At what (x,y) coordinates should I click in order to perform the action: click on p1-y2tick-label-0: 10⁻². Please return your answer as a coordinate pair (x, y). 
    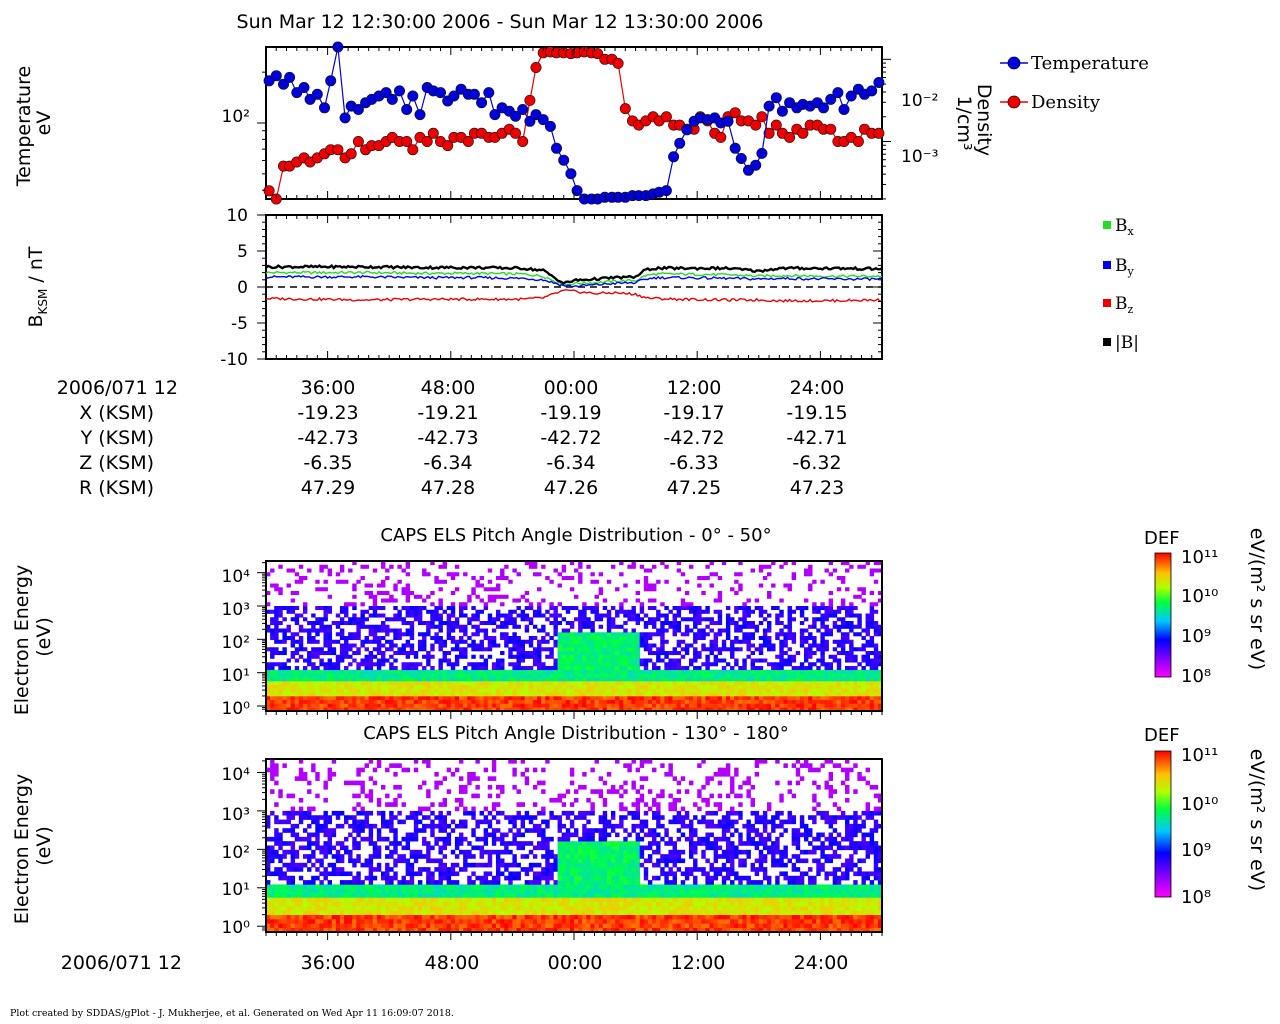
    Looking at the image, I should click on (919, 101).